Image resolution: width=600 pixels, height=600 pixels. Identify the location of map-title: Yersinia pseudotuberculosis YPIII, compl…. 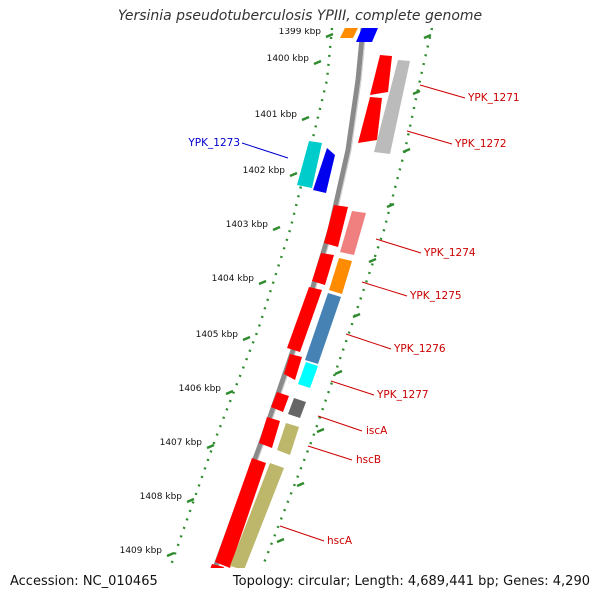
(300, 16).